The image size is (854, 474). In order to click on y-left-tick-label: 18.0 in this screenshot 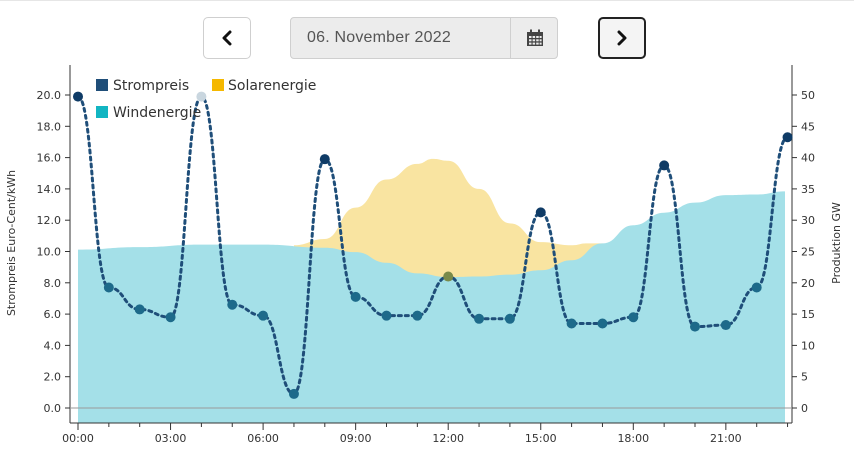, I will do `click(49, 126)`.